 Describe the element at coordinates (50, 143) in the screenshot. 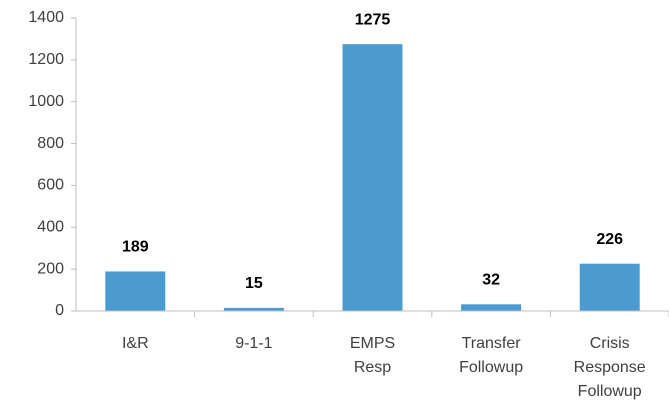

I see `y-tick-label: 800` at that location.